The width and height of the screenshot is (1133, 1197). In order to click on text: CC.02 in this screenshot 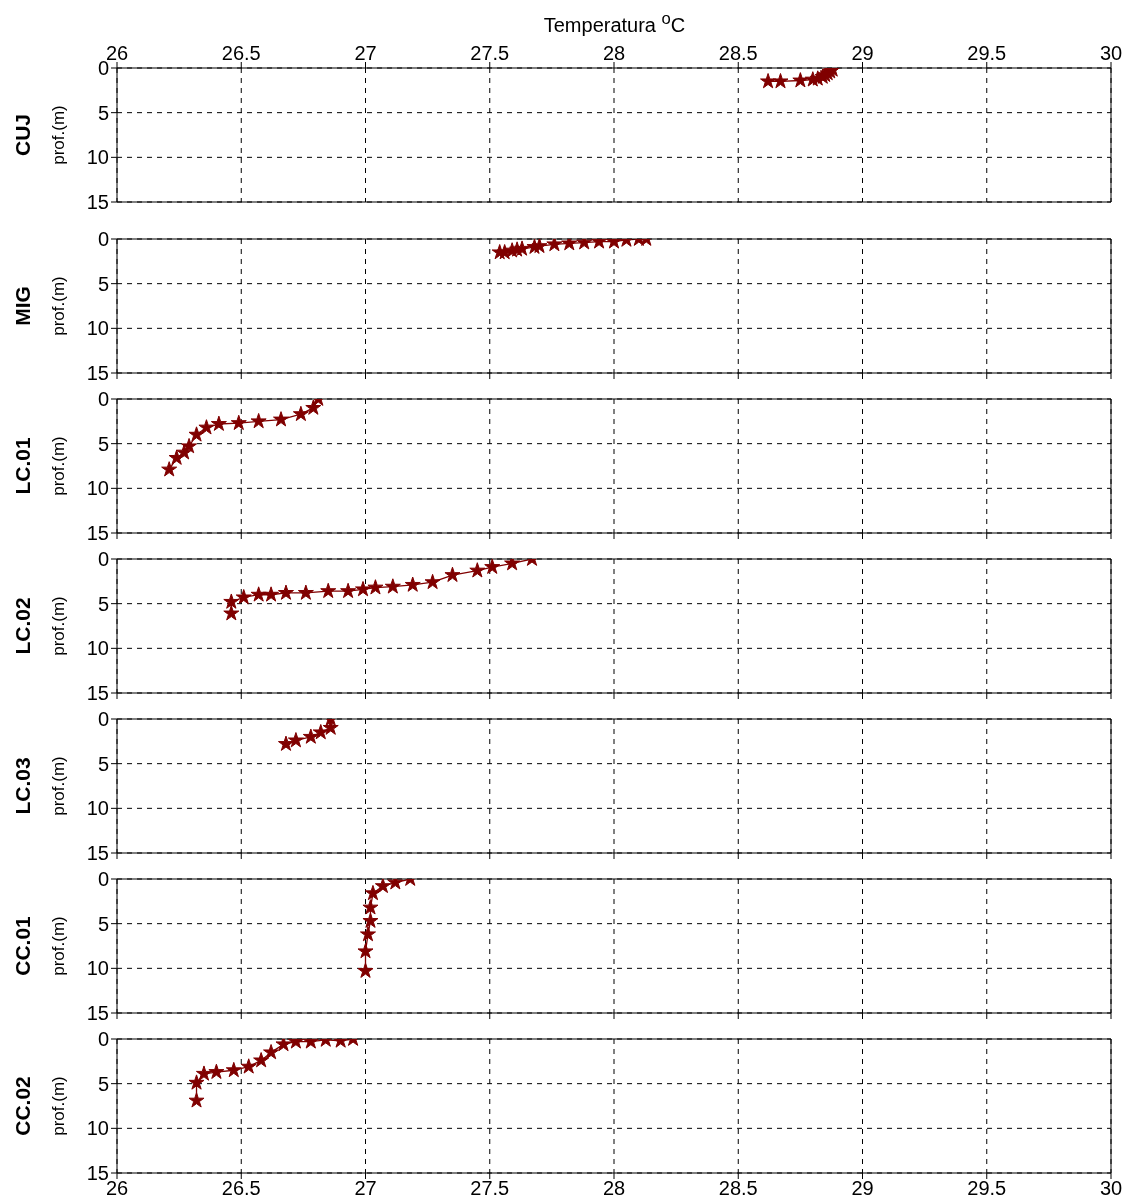, I will do `click(23, 1106)`.